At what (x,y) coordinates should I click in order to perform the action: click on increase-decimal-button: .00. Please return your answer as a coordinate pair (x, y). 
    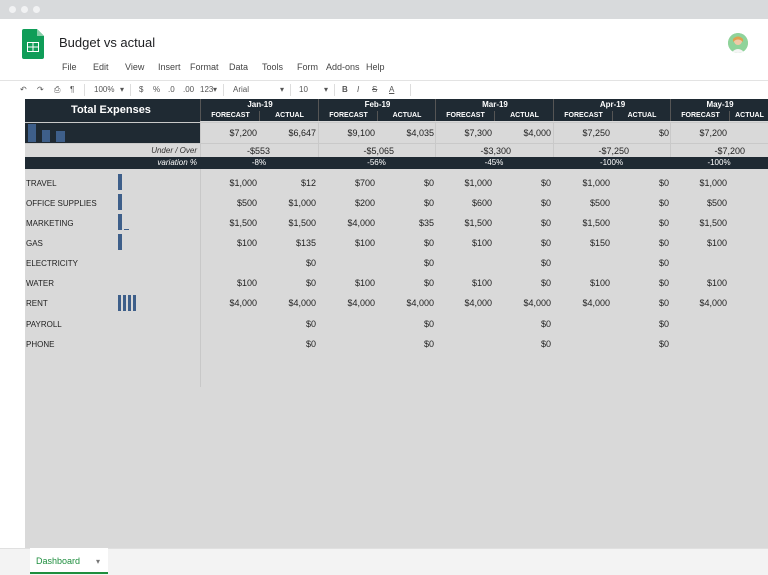
    Looking at the image, I should click on (189, 89).